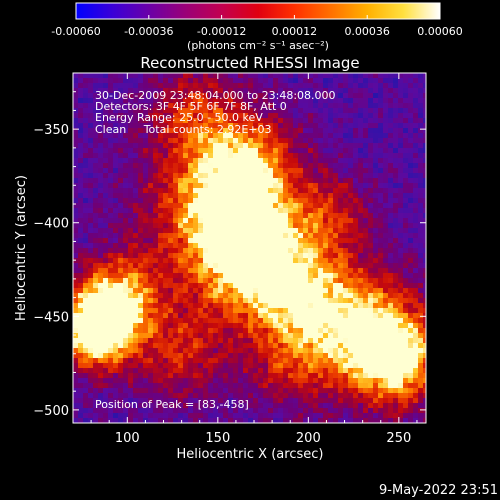 This screenshot has width=500, height=500. Describe the element at coordinates (440, 31) in the screenshot. I see `colorbar-tick-label: 0.00060` at that location.